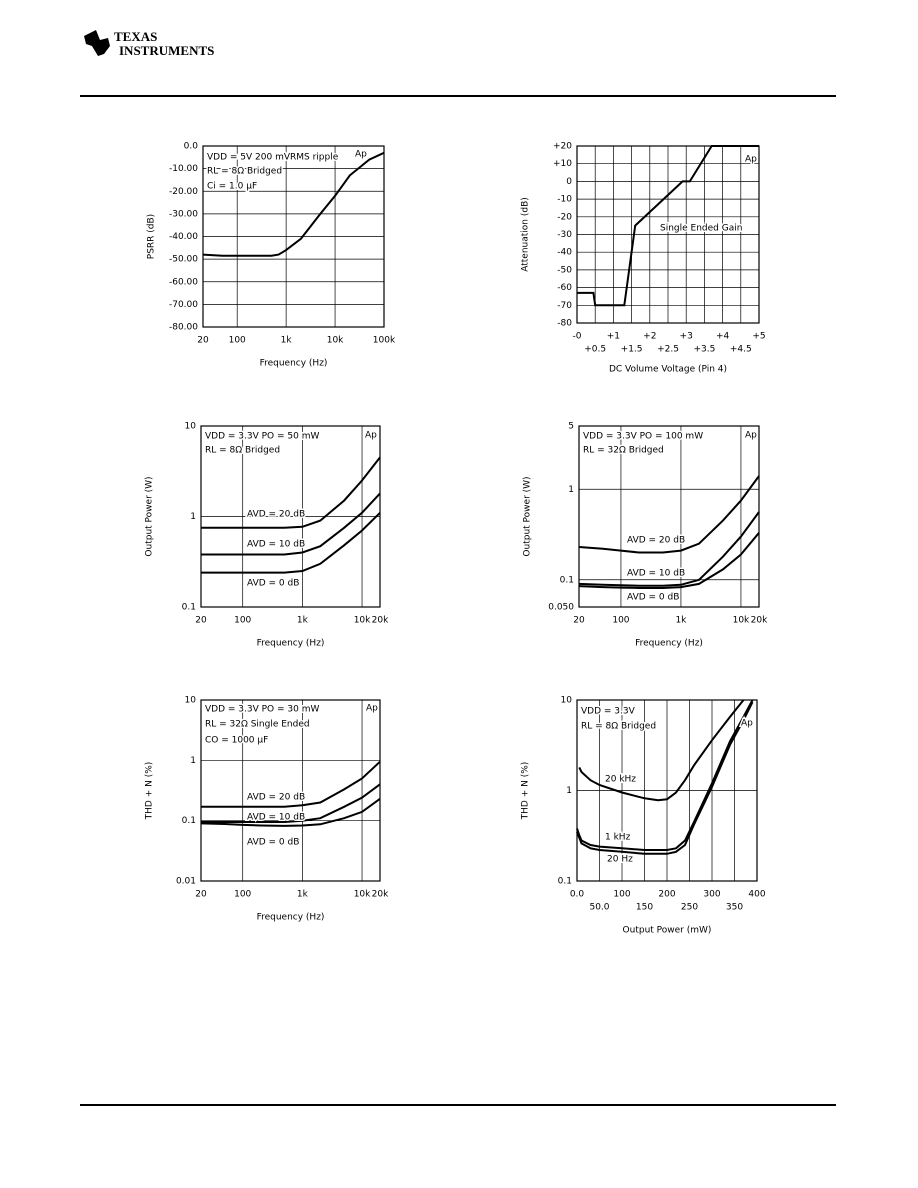 The width and height of the screenshot is (918, 1188). Describe the element at coordinates (191, 147) in the screenshot. I see `y-tick-label: 0.0` at that location.